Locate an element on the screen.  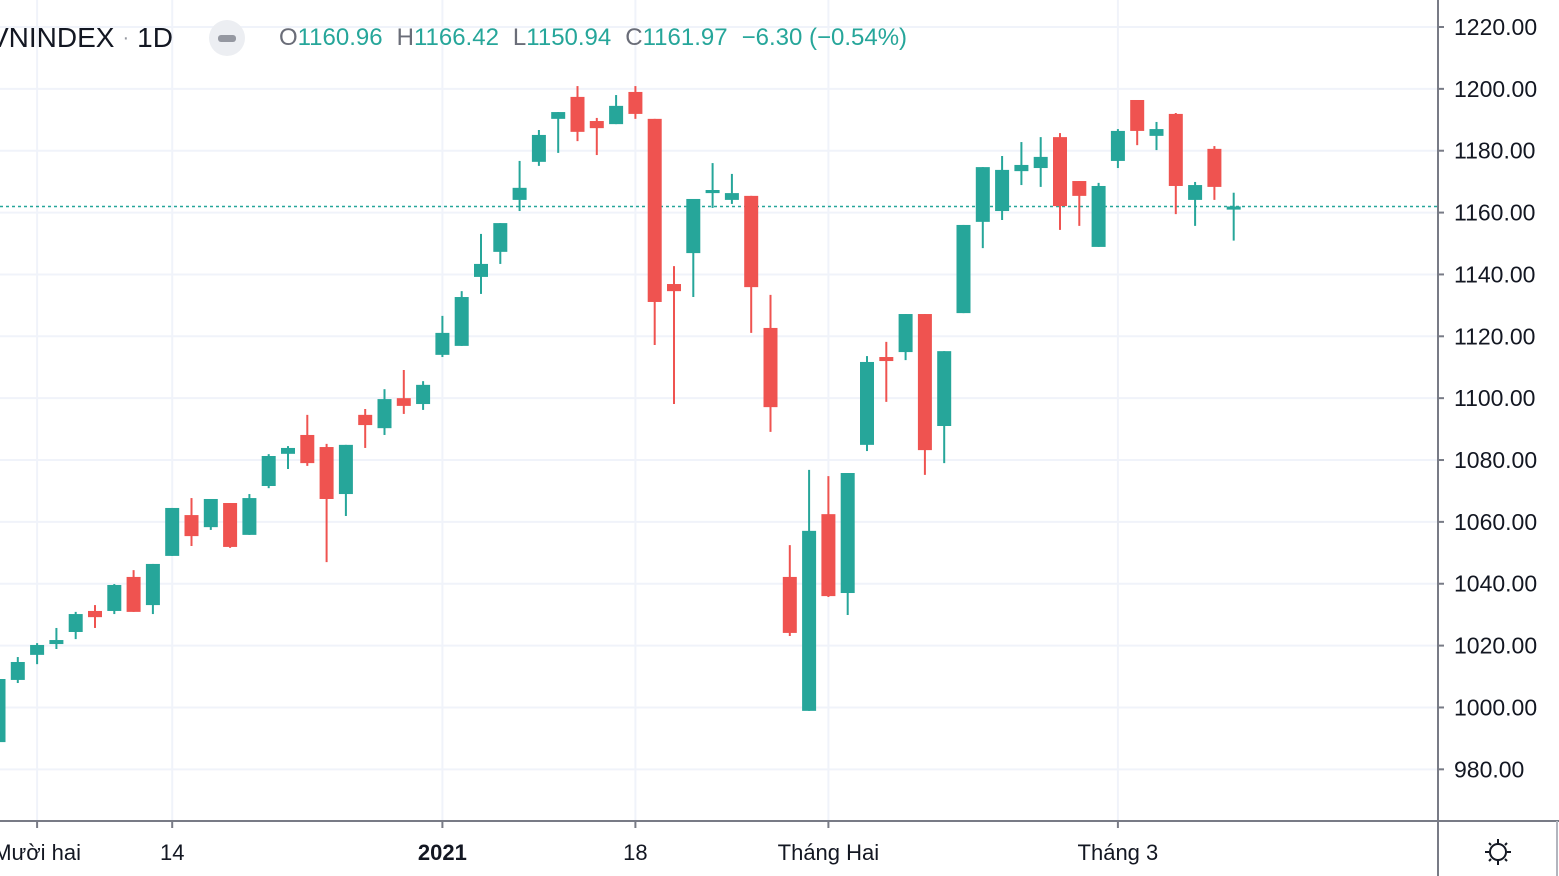
price-tick-label: 1140.00 is located at coordinates (1494, 274).